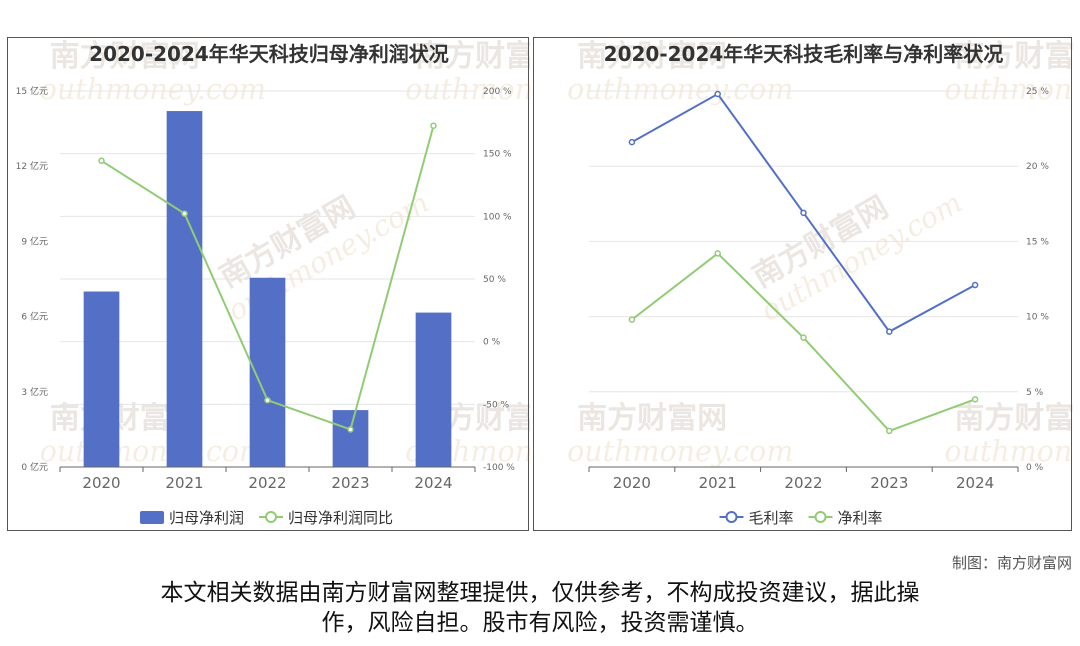 The height and width of the screenshot is (646, 1080). What do you see at coordinates (860, 518) in the screenshot?
I see `legend-label: 净利率` at bounding box center [860, 518].